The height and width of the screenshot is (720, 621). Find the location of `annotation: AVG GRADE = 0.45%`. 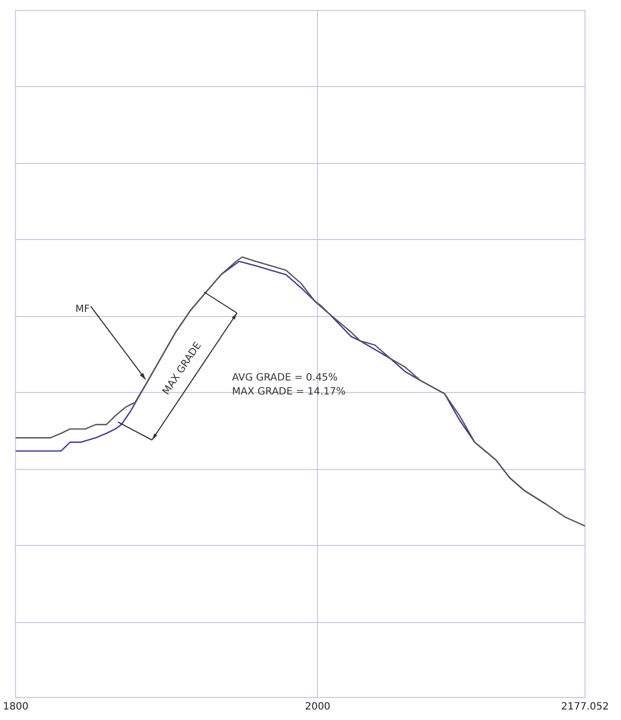

annotation: AVG GRADE = 0.45% is located at coordinates (285, 378).